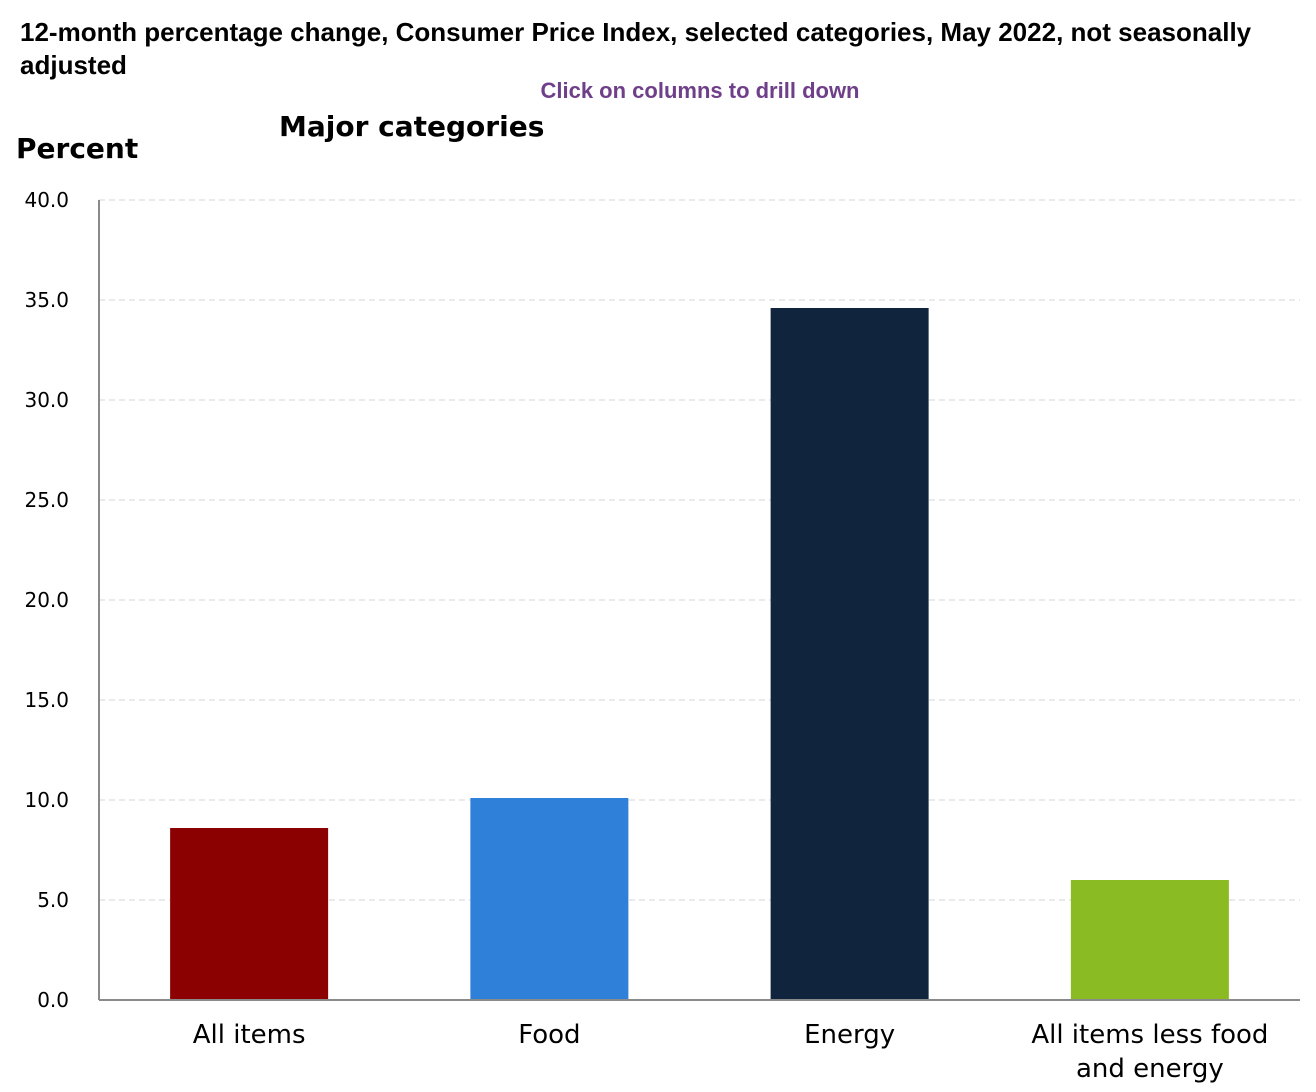 This screenshot has height=1092, width=1316. I want to click on y-tick-label: 40.0, so click(46, 200).